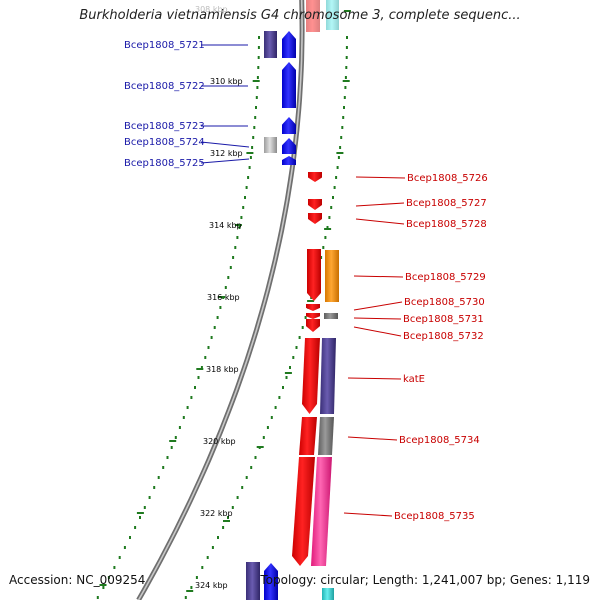  Describe the element at coordinates (328, 594) in the screenshot. I see `cog-block-cyan` at that location.